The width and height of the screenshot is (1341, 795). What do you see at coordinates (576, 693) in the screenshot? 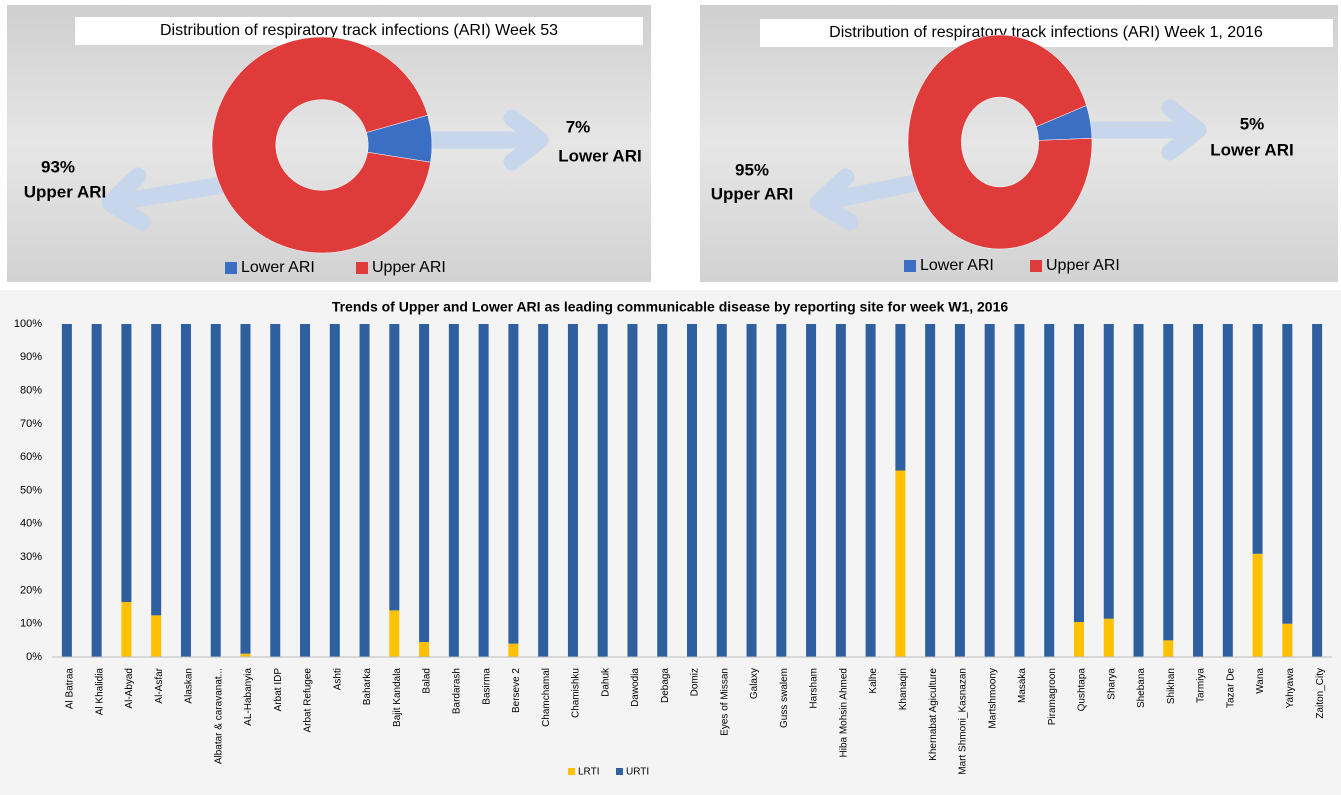
I see `x-tick-label: Chamishku` at bounding box center [576, 693].